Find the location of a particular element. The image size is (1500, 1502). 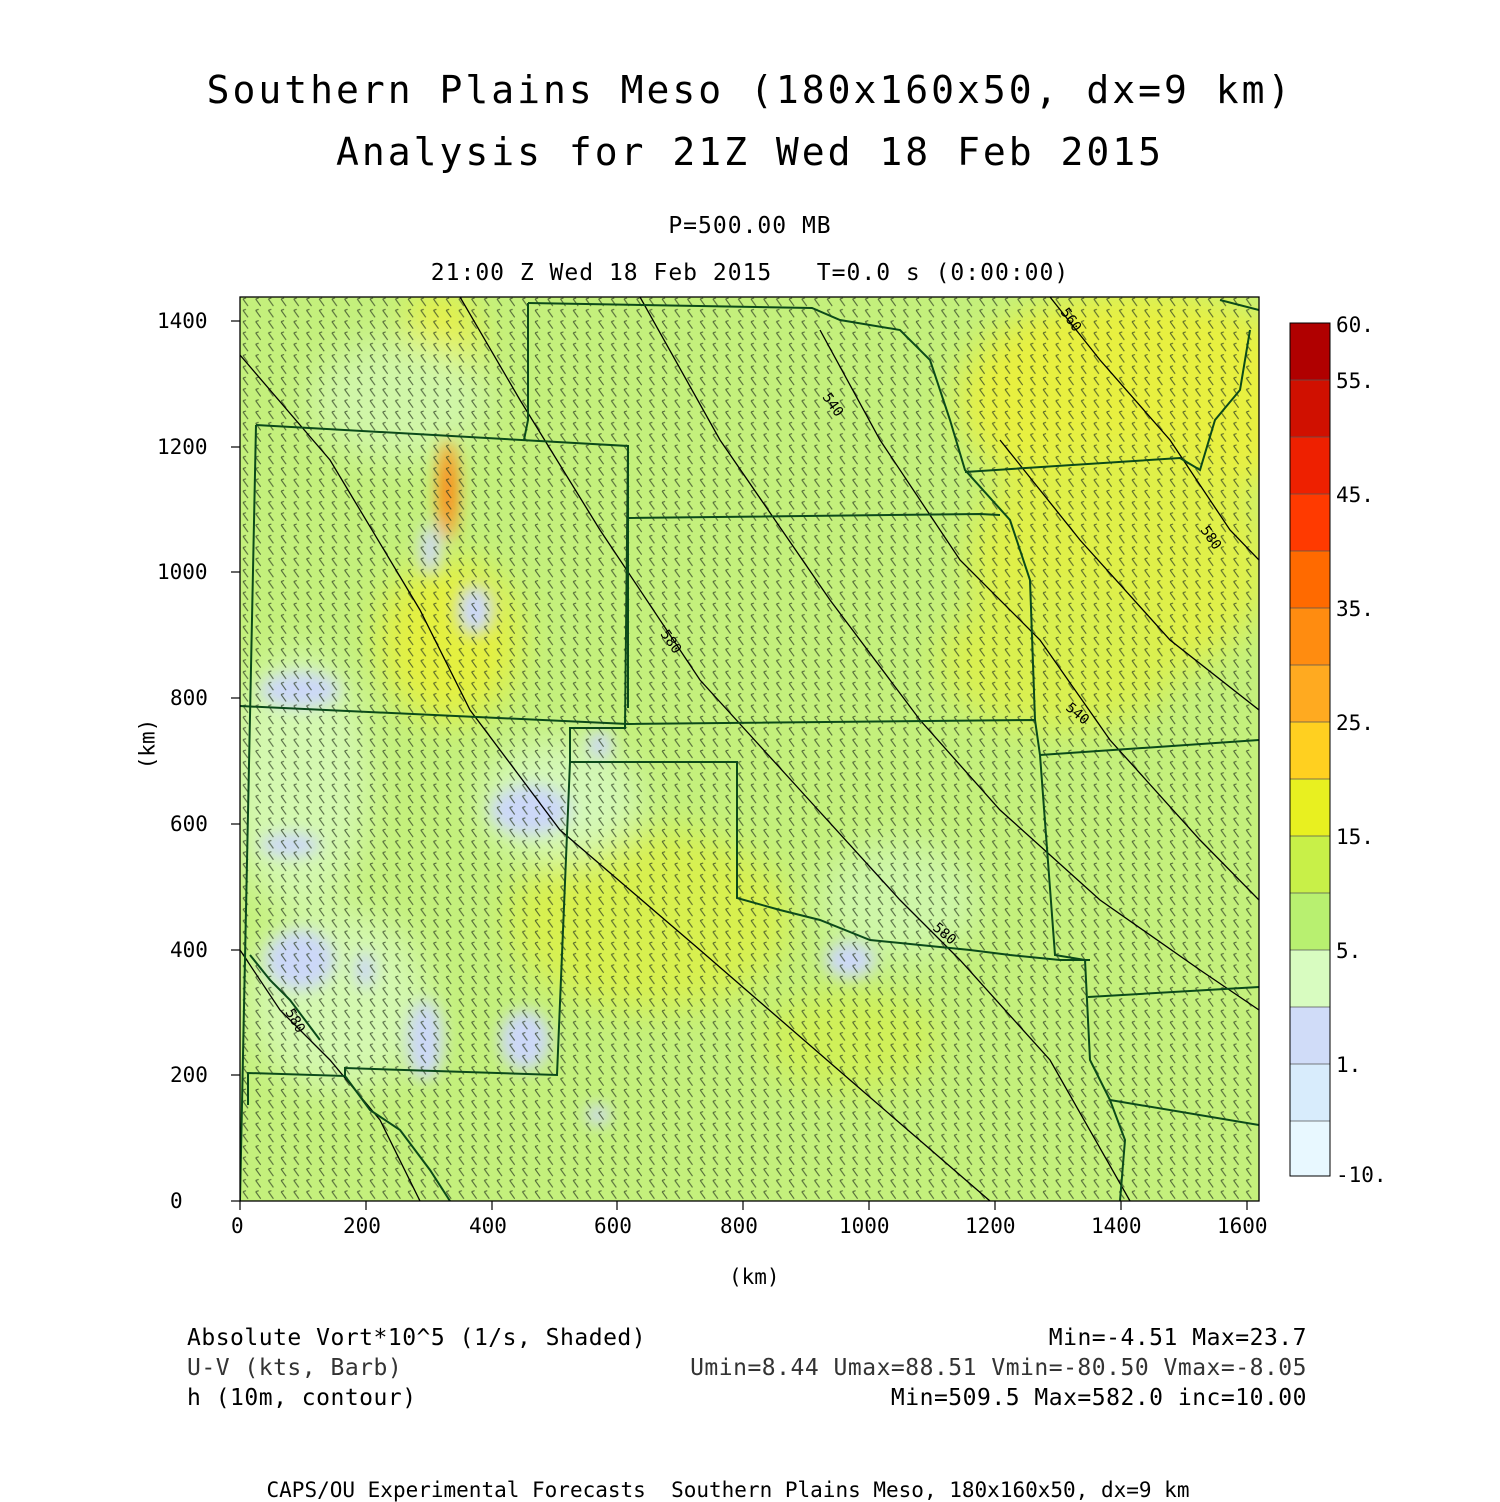

x-tick-label: 800 is located at coordinates (739, 1226).